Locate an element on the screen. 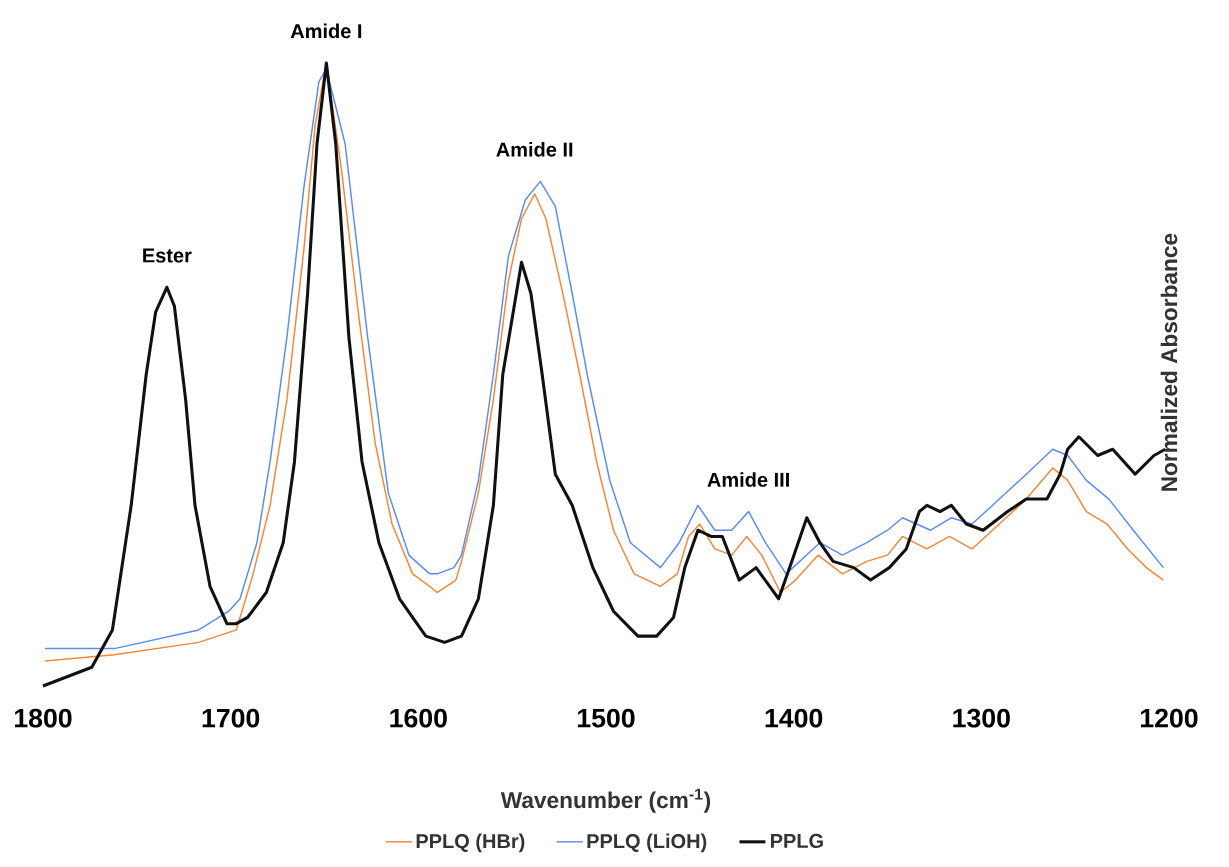  x-tick-label: 1200 is located at coordinates (1169, 718).